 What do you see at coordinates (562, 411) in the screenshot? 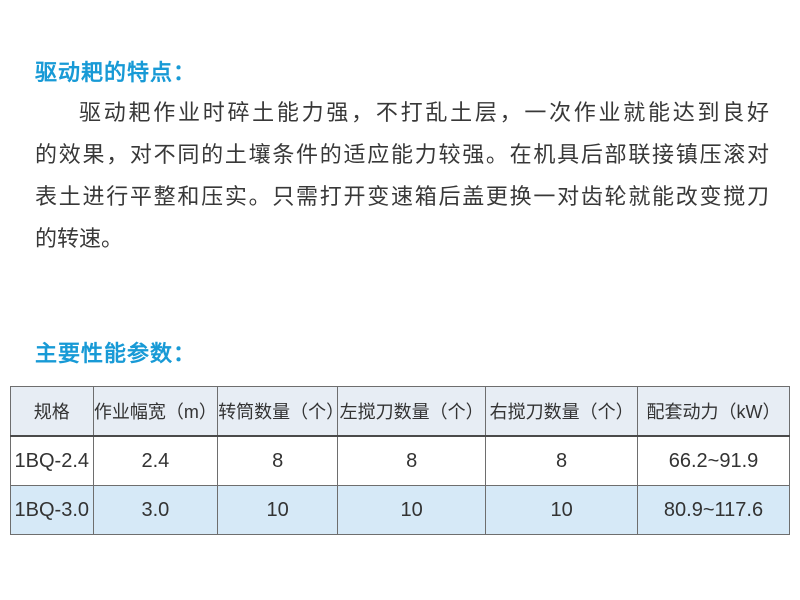
I see `header-cell-right-blades: 右搅刀数量（个）` at bounding box center [562, 411].